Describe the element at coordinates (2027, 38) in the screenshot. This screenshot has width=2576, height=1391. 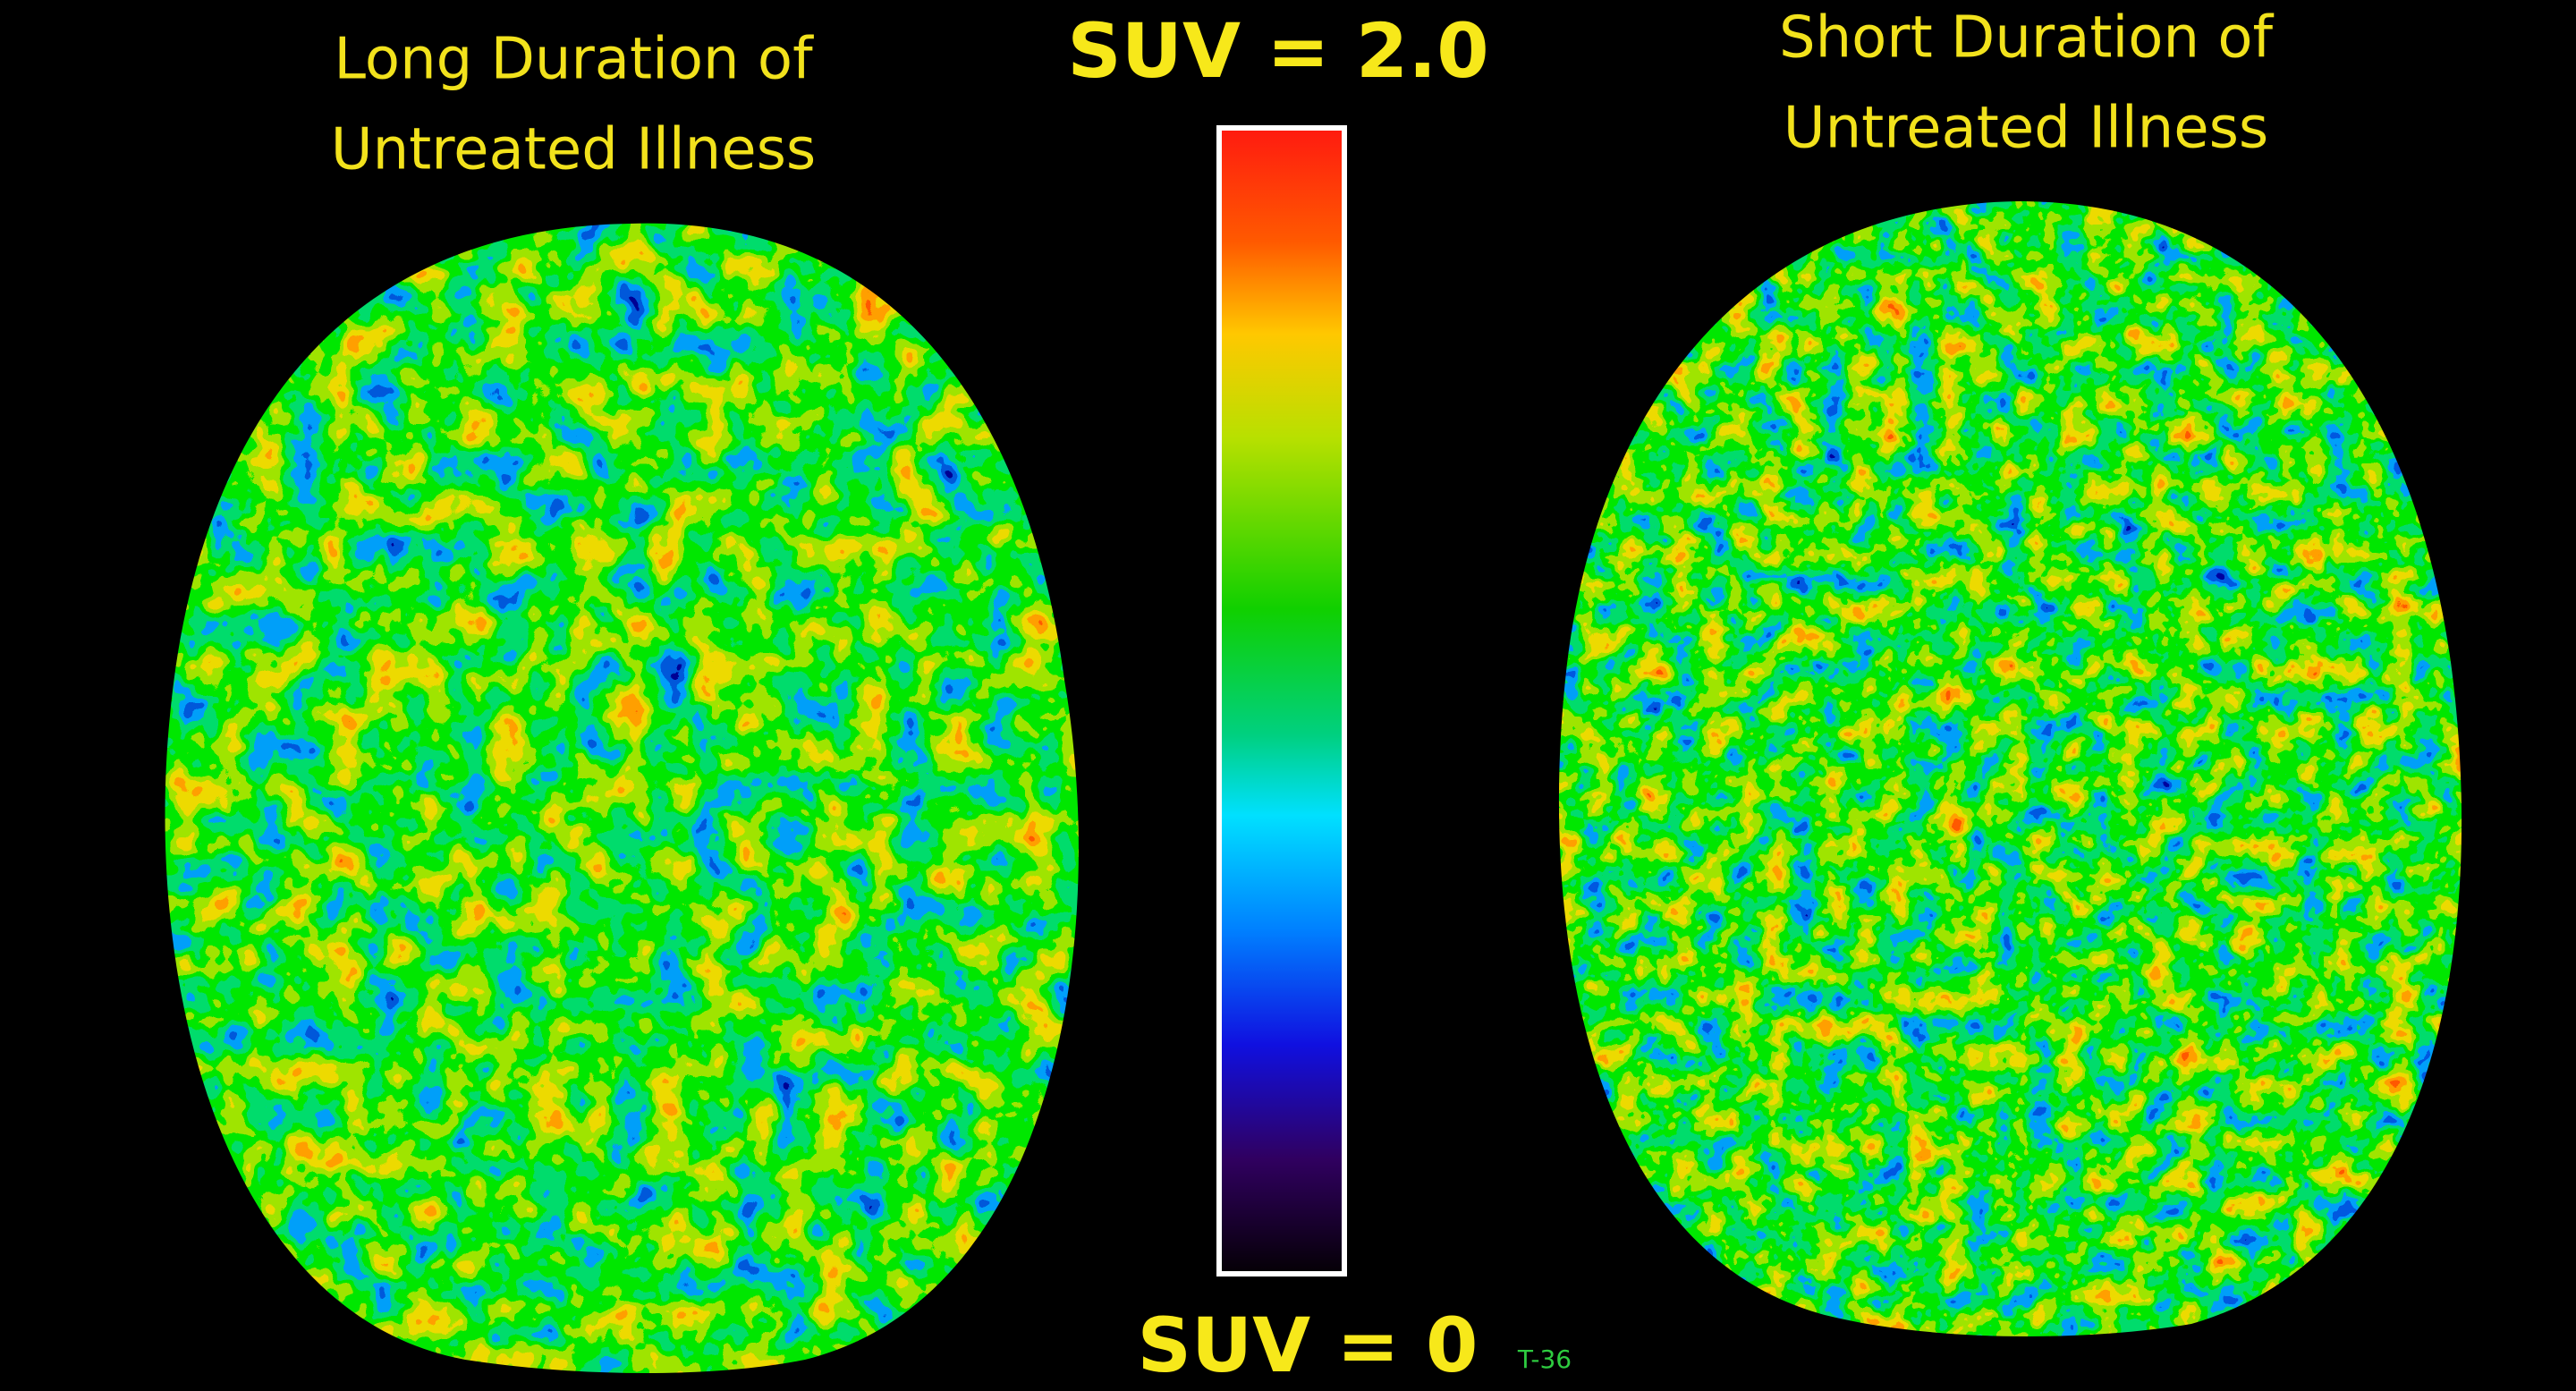
I see `right-title: Short Duration of` at that location.